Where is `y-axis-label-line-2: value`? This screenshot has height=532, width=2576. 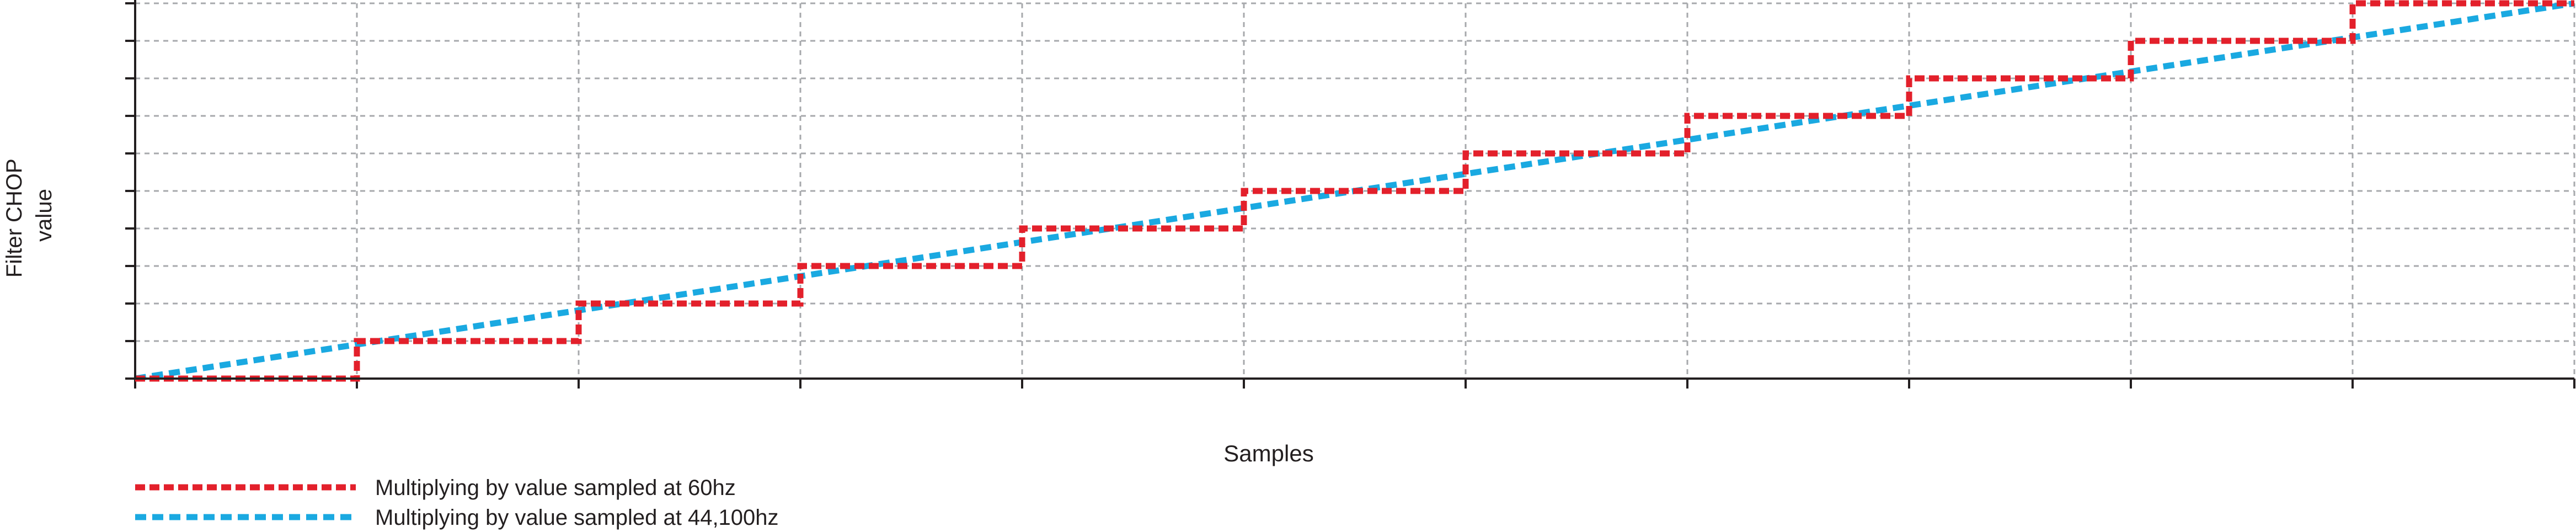
y-axis-label-line-2: value is located at coordinates (44, 215).